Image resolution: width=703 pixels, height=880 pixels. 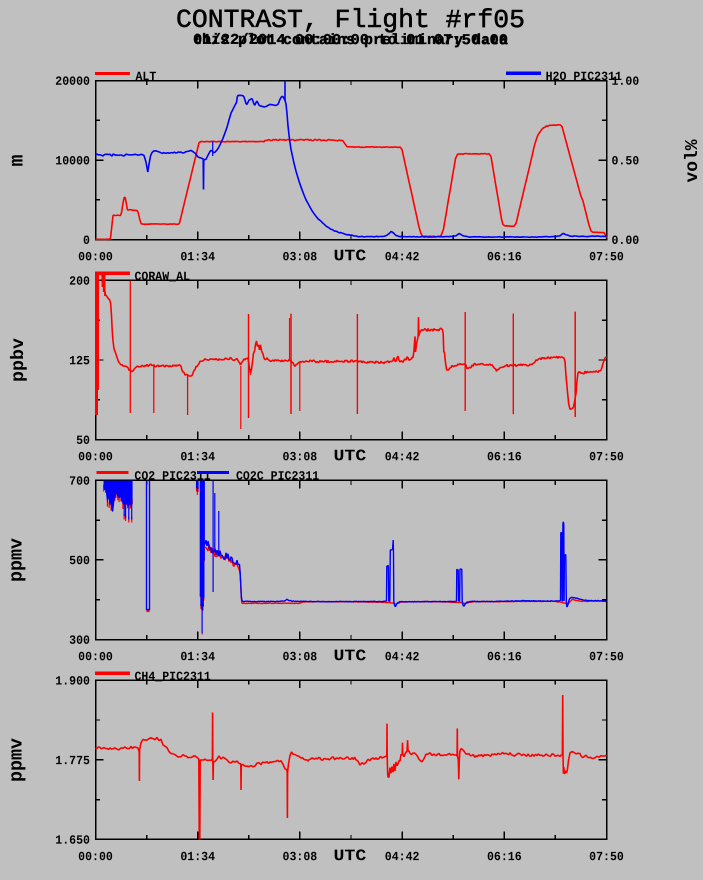 I want to click on svg-text: m, so click(x=17, y=160).